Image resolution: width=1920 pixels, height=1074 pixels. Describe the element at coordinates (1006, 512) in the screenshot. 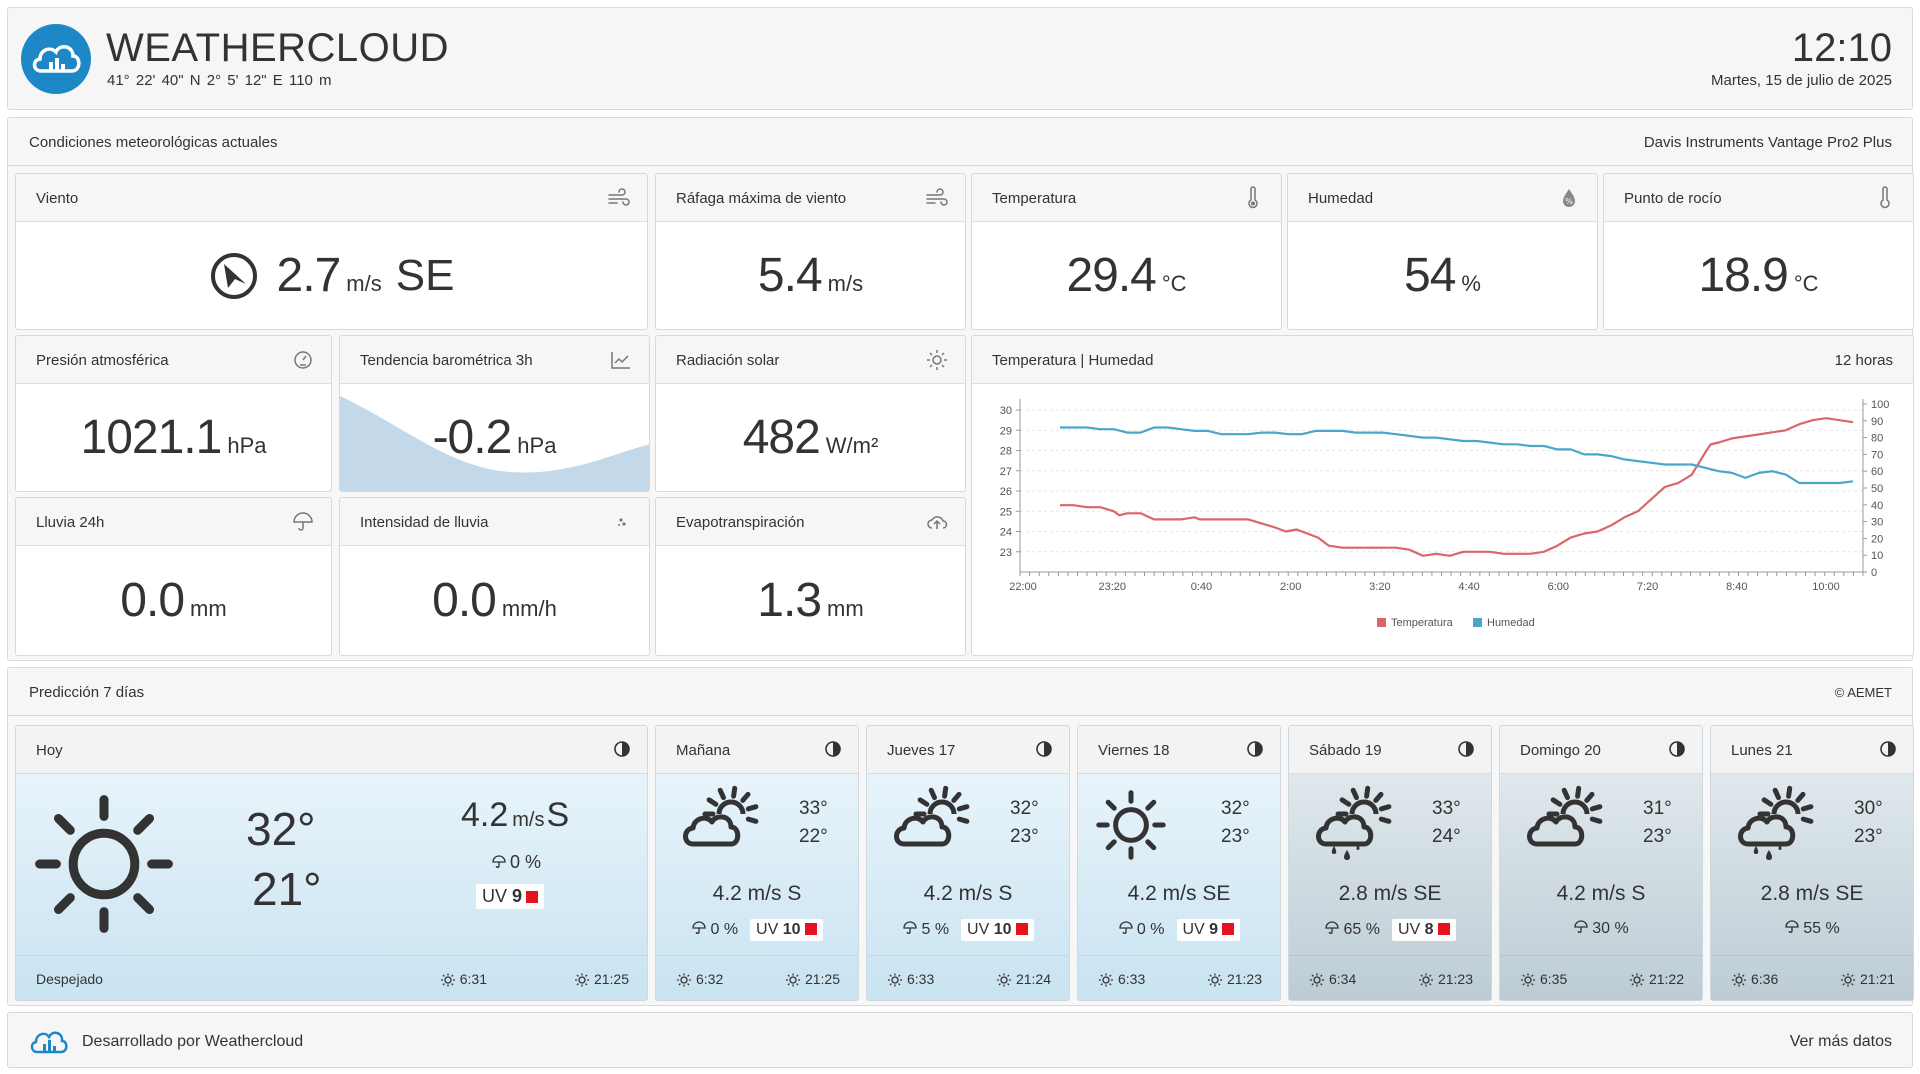

I see `y-left-tick-label: 25` at that location.